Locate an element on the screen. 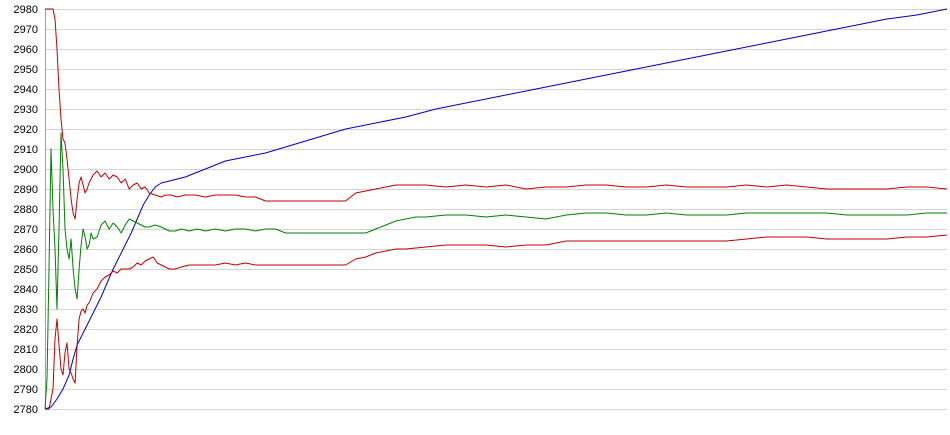  y-tick-label: 2940 is located at coordinates (26, 90).